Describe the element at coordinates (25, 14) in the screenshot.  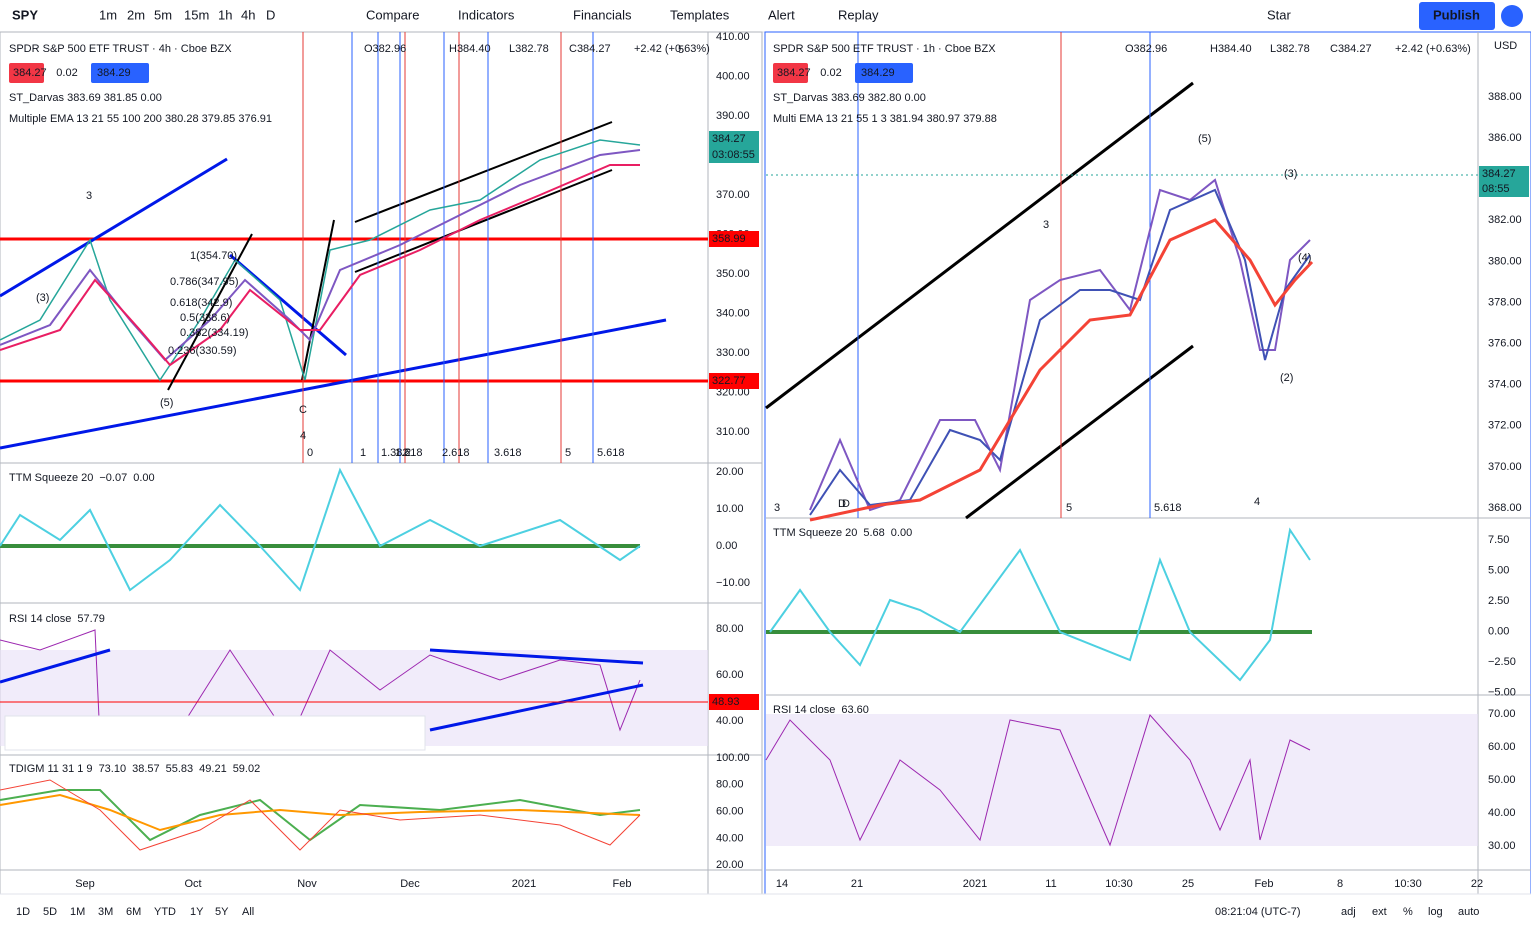
I see `symbol: SPY` at that location.